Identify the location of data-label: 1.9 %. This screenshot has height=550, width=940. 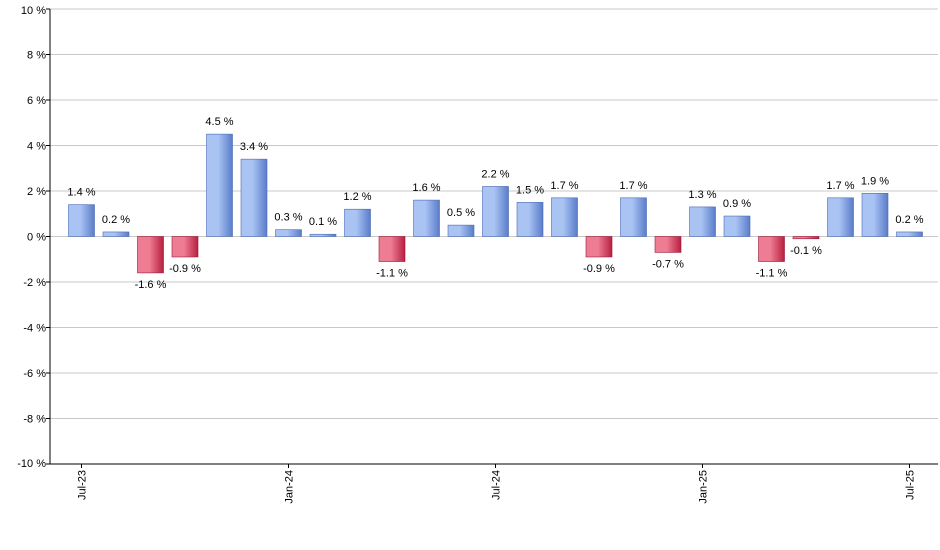
(875, 181).